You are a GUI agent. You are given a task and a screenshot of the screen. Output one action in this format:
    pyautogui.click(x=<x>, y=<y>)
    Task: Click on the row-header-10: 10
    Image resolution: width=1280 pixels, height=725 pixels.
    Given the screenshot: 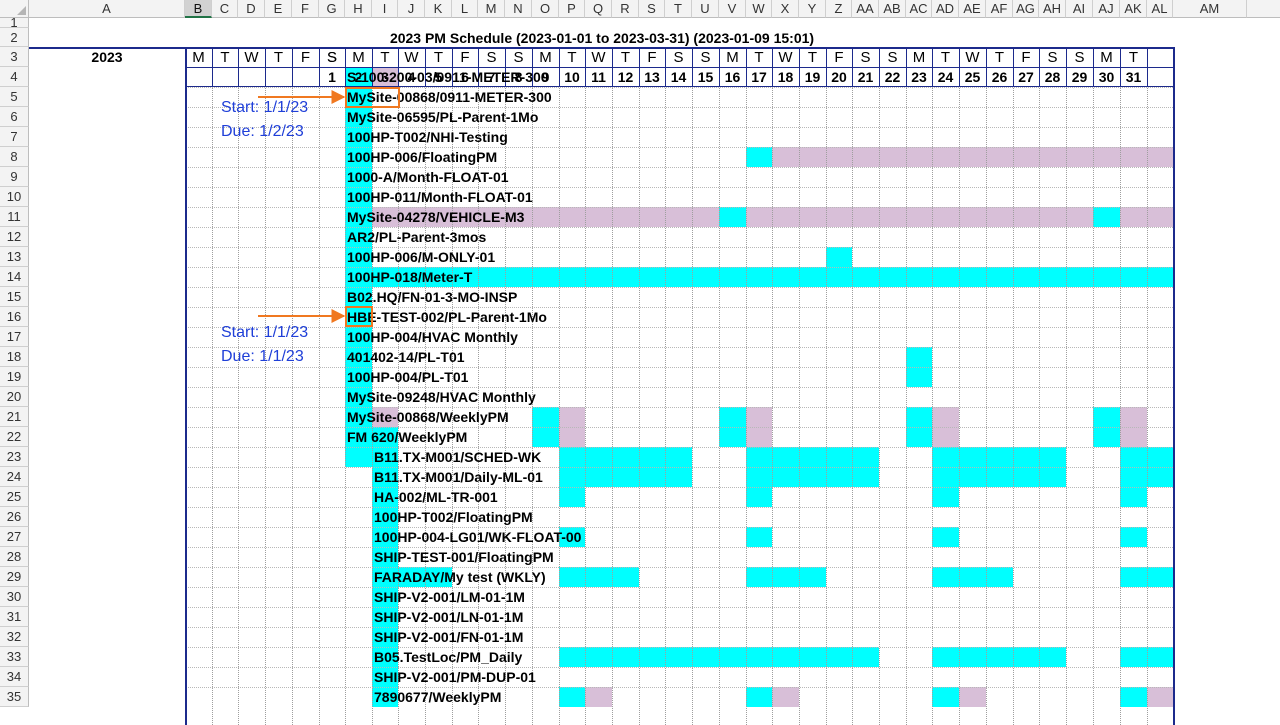 What is the action you would take?
    pyautogui.click(x=14, y=197)
    